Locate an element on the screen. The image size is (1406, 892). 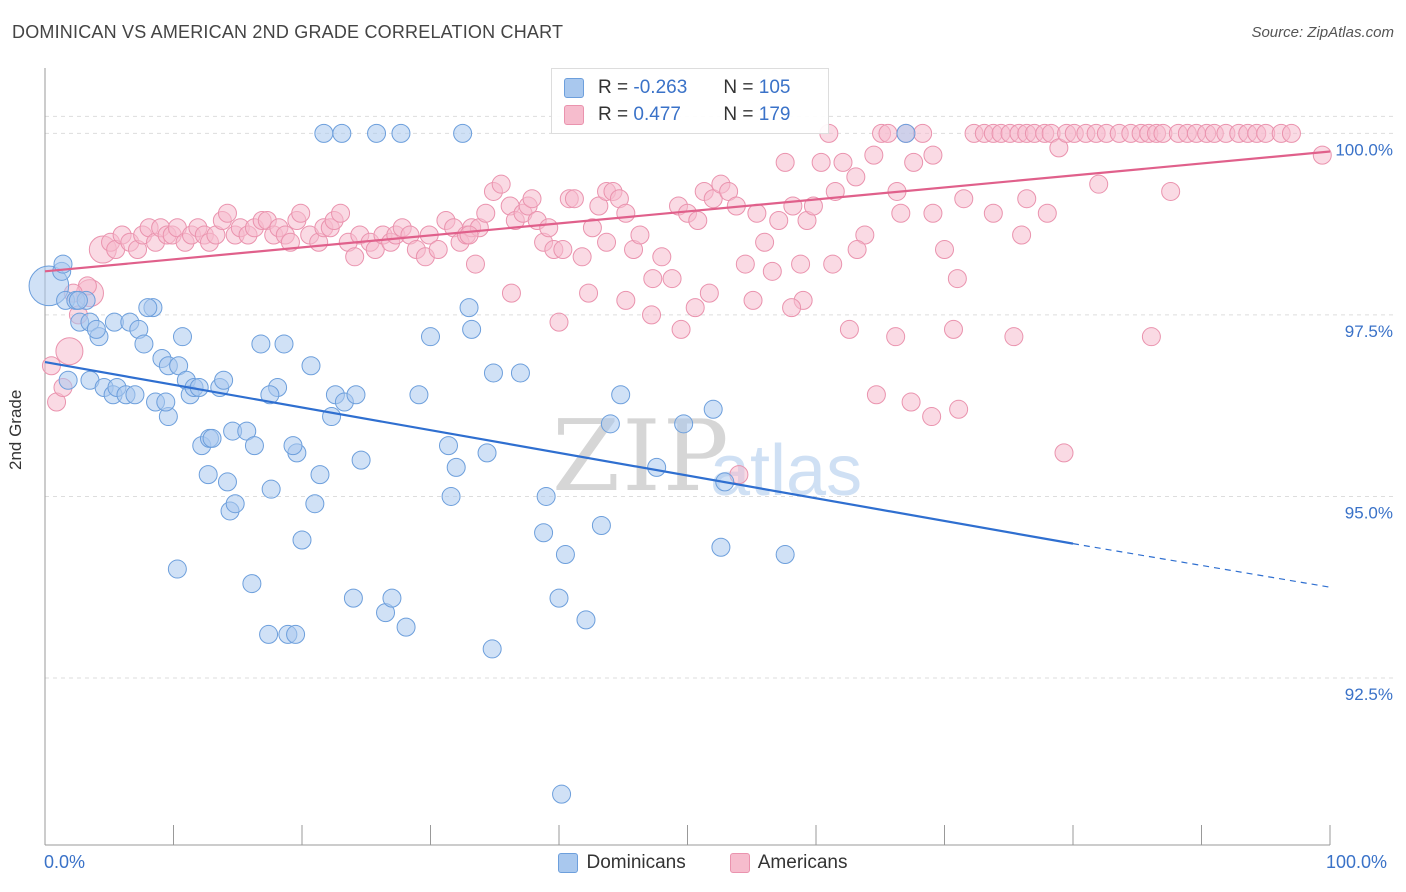
dominicans-trend-extension is located at coordinates (1201, 565).